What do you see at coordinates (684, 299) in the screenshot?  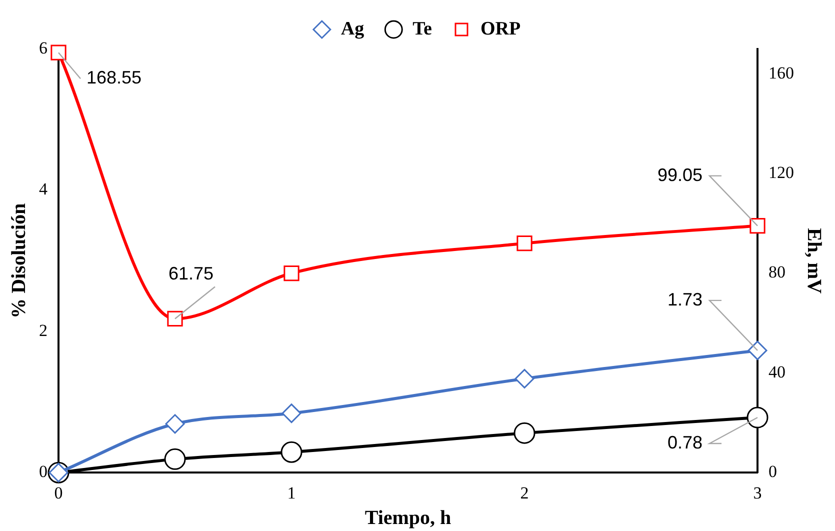 I see `data-label: 1.73` at bounding box center [684, 299].